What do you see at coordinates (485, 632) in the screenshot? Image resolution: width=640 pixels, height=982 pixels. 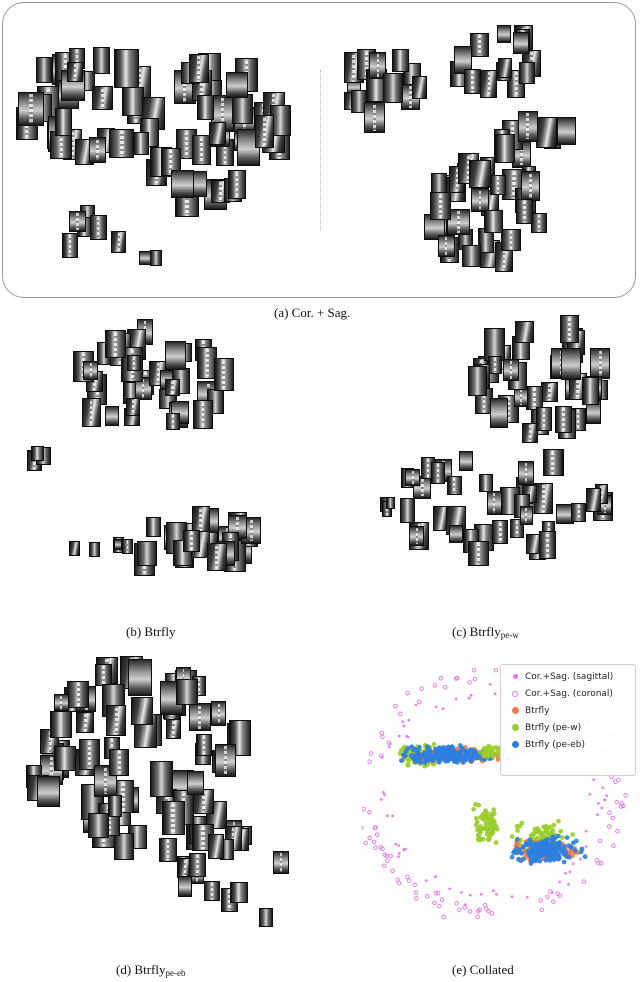 I see `caption-c: (c) Btrflype-w` at bounding box center [485, 632].